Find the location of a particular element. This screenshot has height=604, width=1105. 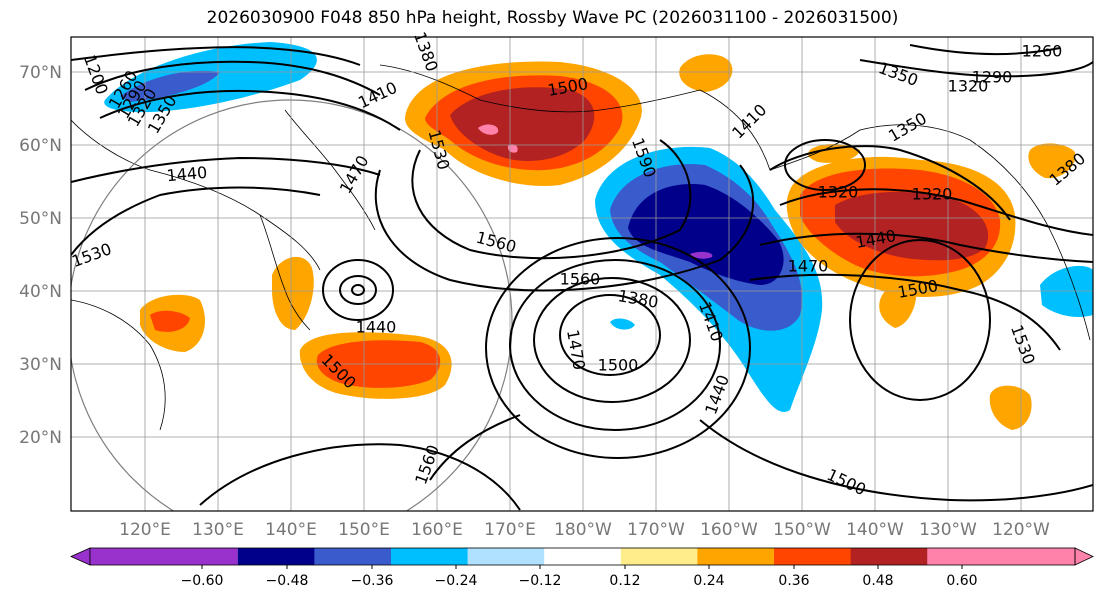

longitude-label: 150°E is located at coordinates (364, 530).